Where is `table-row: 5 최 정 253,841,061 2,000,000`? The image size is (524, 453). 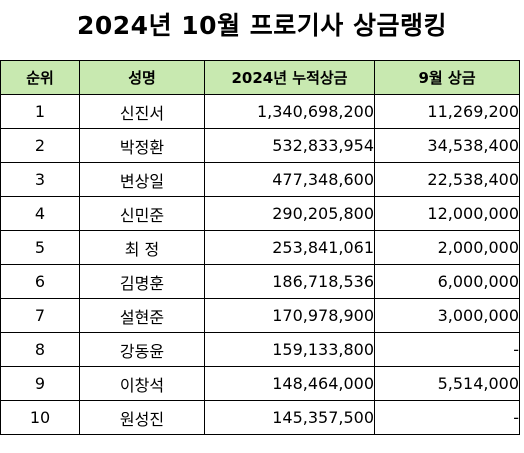 table-row: 5 최 정 253,841,061 2,000,000 is located at coordinates (260, 247).